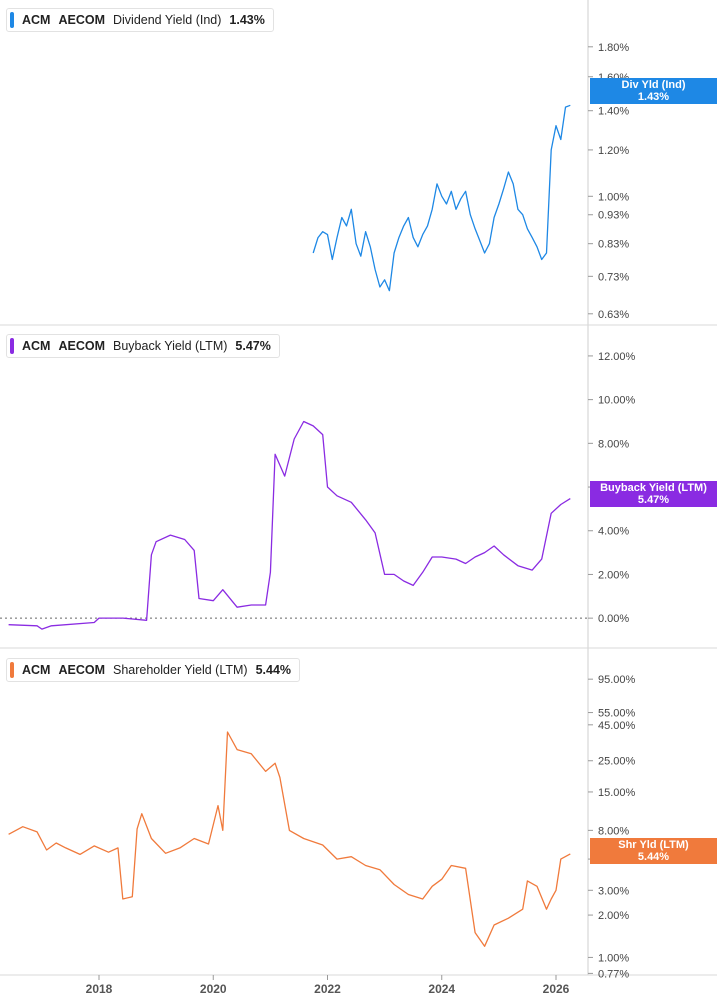  What do you see at coordinates (180, 670) in the screenshot?
I see `legend-metric: Shareholder Yield (LTM)` at bounding box center [180, 670].